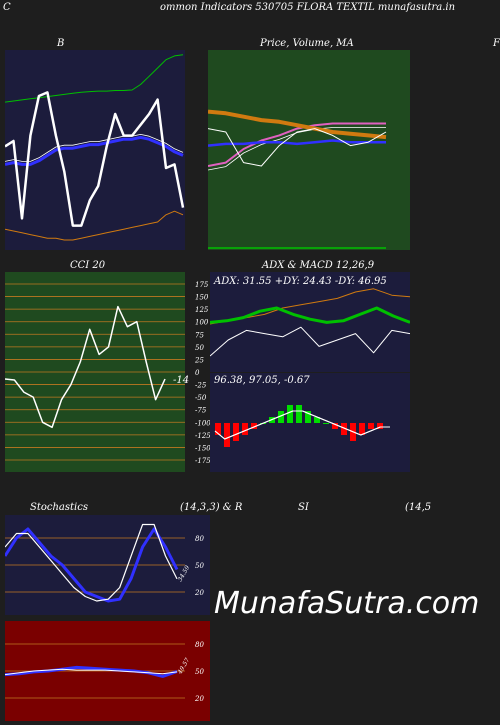 The height and width of the screenshot is (725, 500). What do you see at coordinates (85, 367) in the screenshot?
I see `cci-line` at bounding box center [85, 367].